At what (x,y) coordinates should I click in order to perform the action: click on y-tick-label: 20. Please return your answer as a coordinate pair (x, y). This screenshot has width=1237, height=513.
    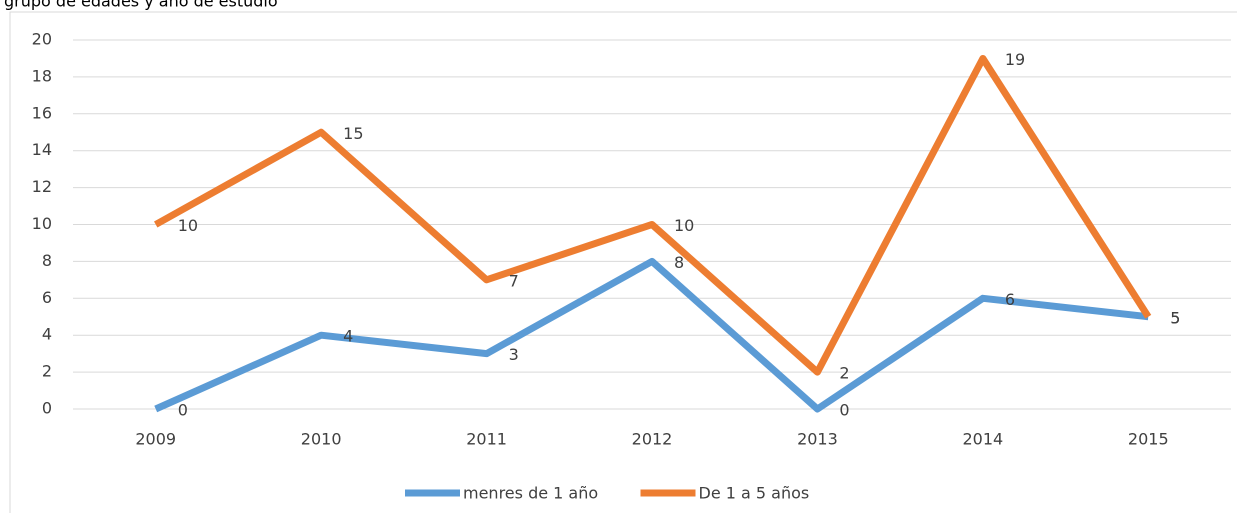
    Looking at the image, I should click on (42, 39).